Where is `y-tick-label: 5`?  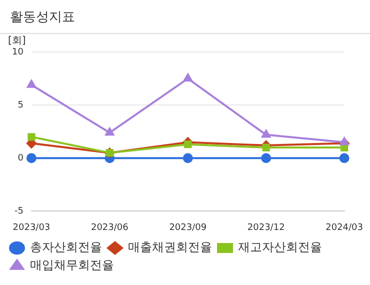 y-tick-label: 5 is located at coordinates (21, 105).